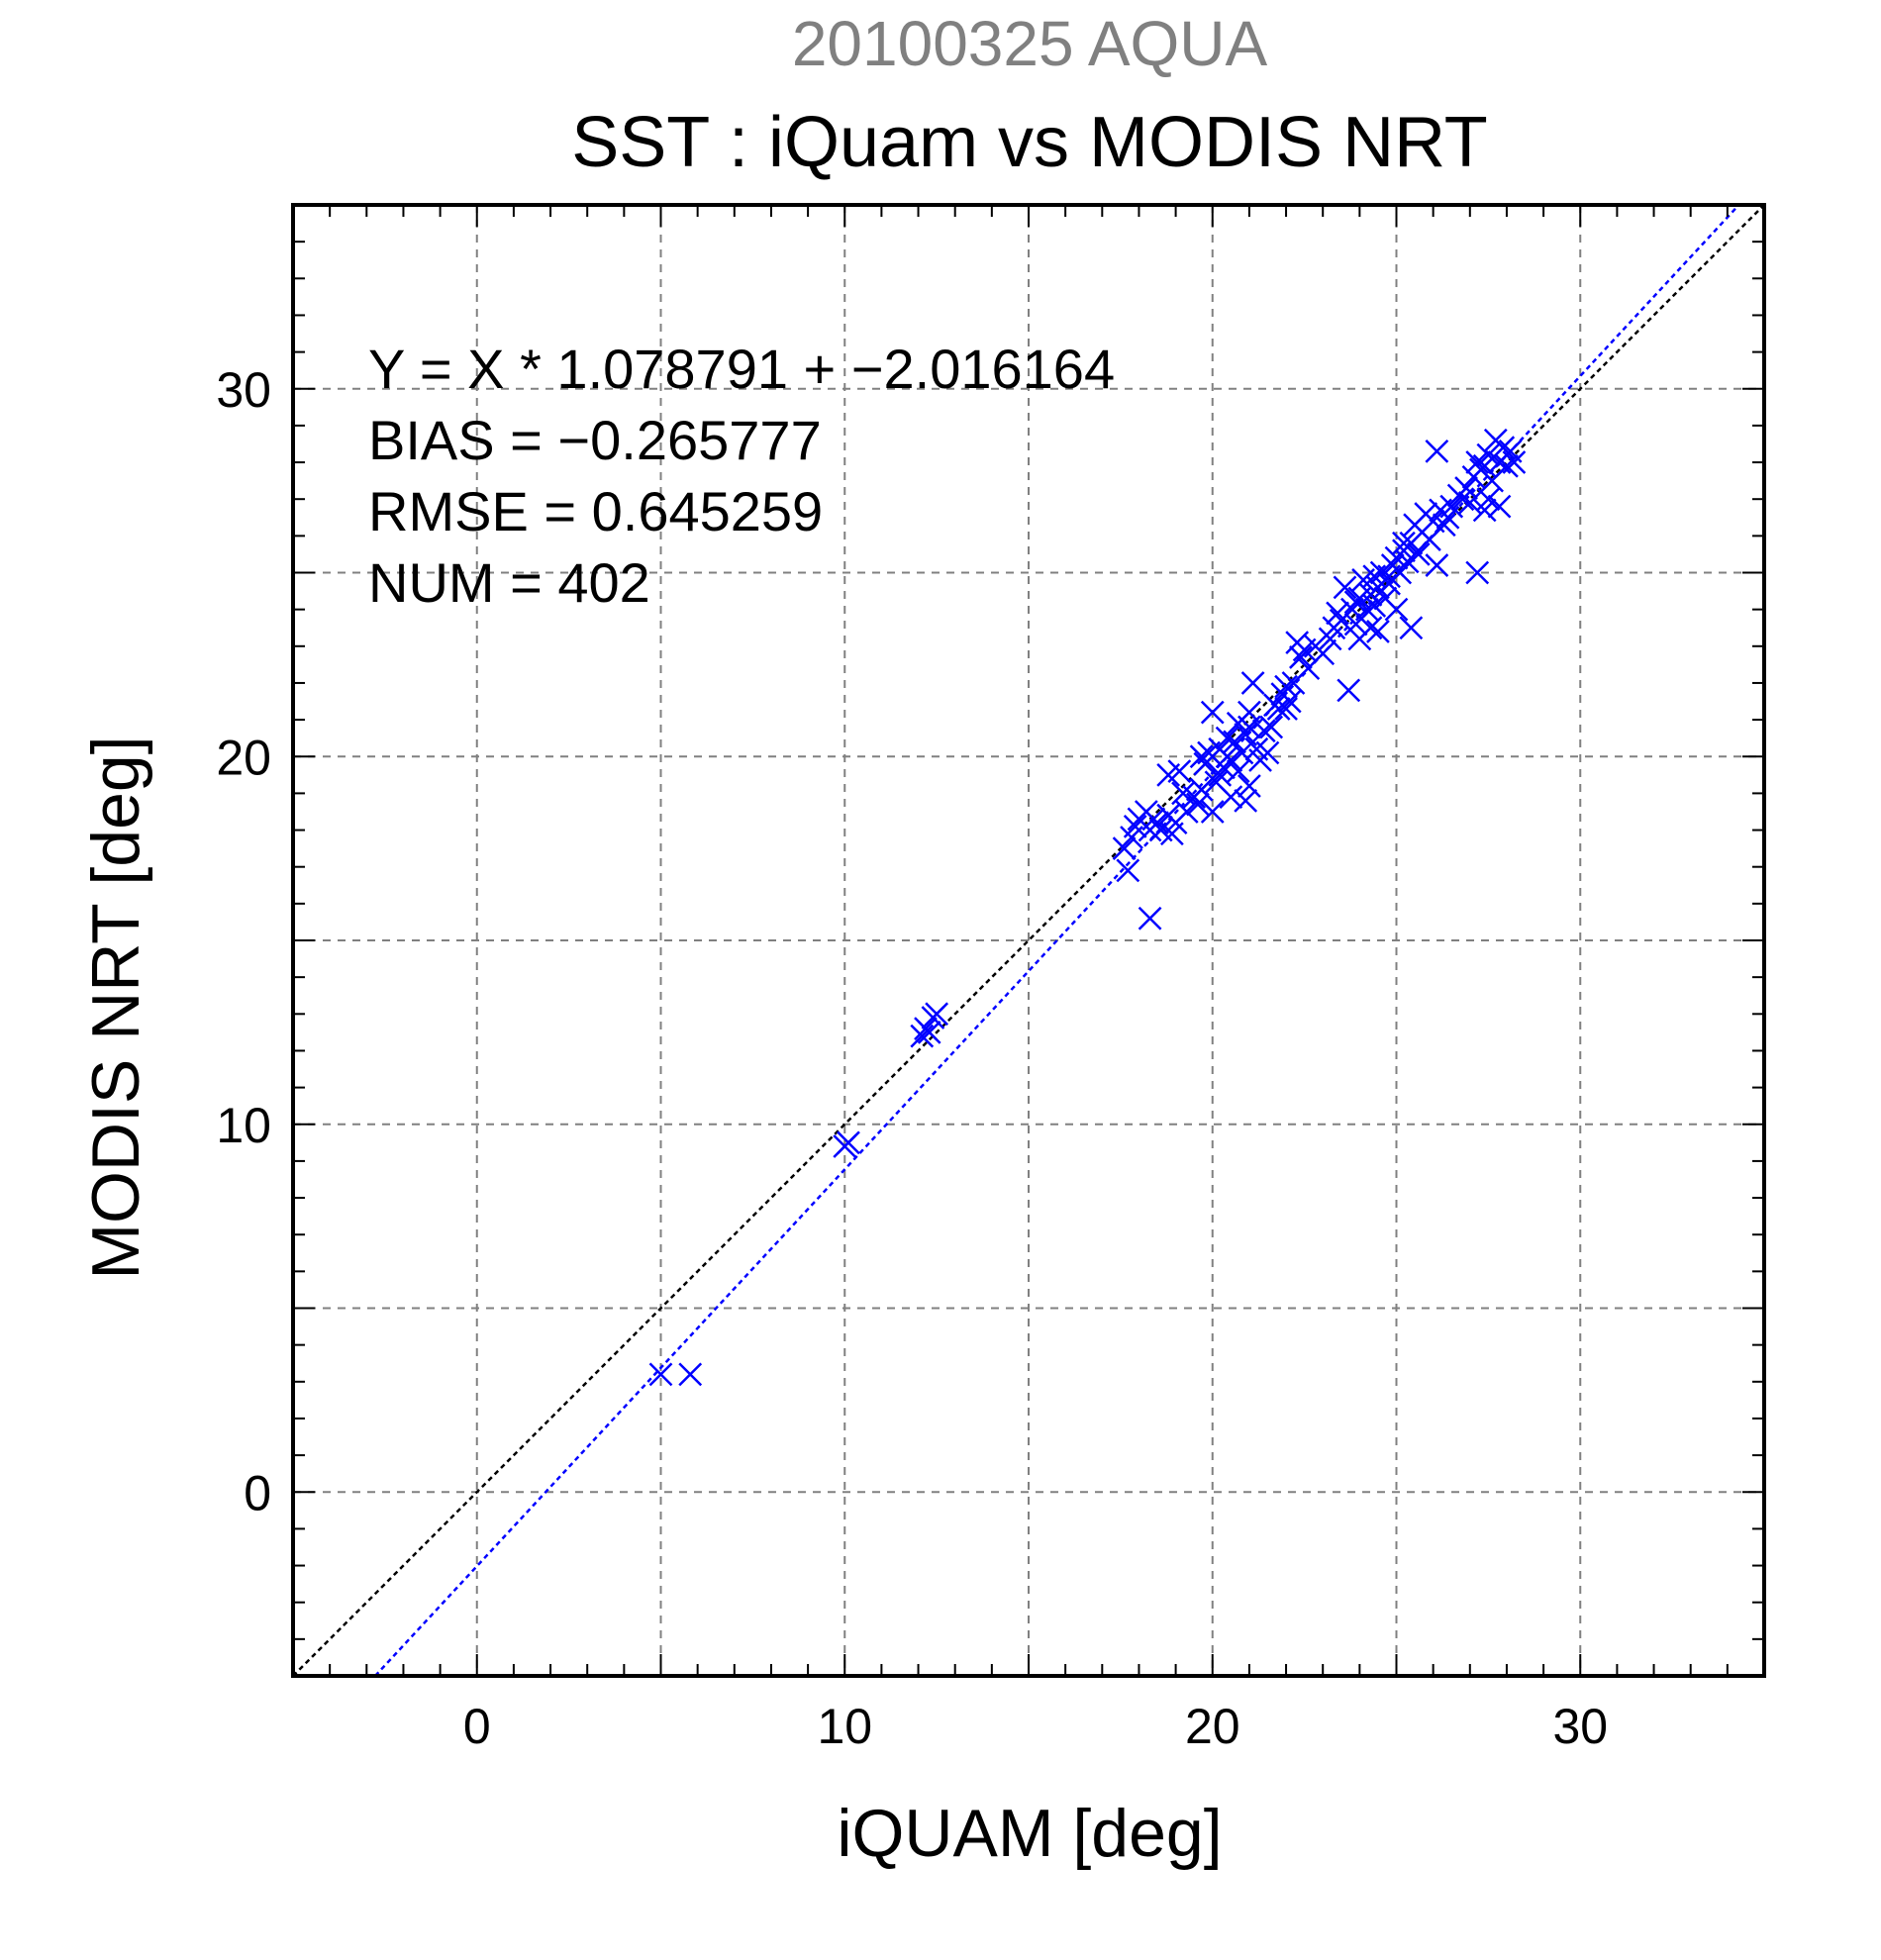 The width and height of the screenshot is (1881, 1960). What do you see at coordinates (742, 369) in the screenshot?
I see `stat-line: Y = X * 1.078791 + −2.016164` at bounding box center [742, 369].